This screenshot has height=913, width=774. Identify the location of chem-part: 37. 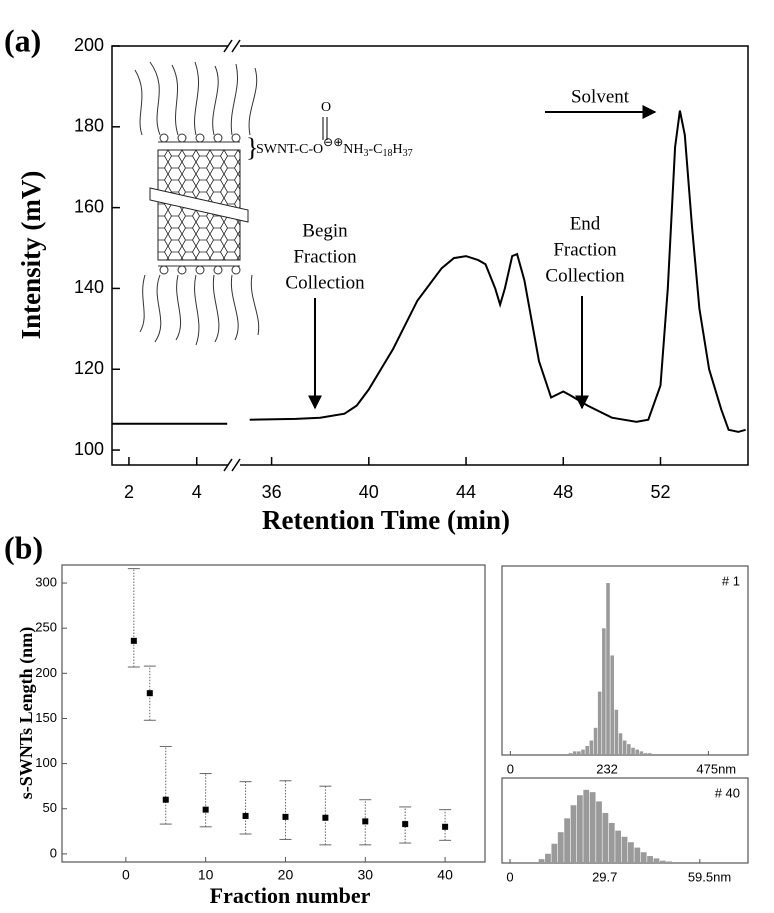
(408, 153).